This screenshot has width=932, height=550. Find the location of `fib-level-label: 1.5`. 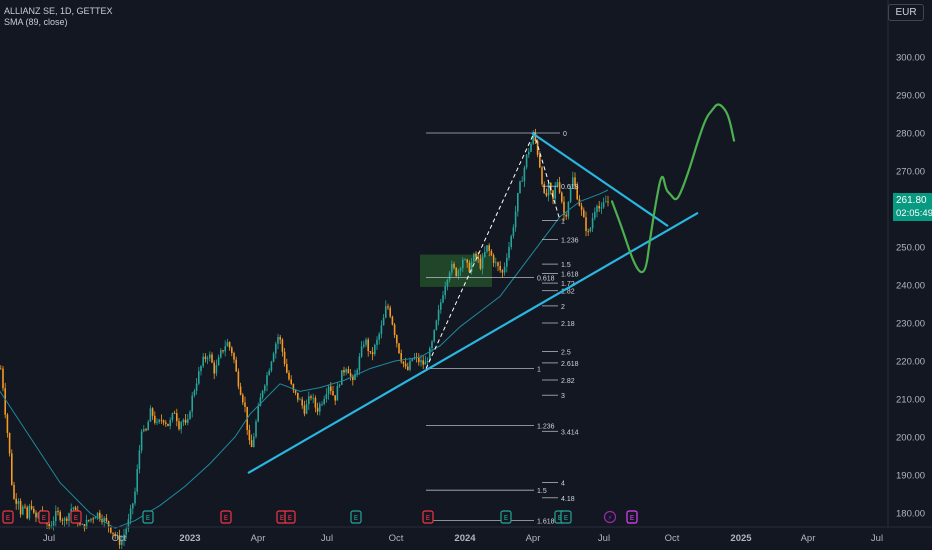

fib-level-label: 1.5 is located at coordinates (566, 265).